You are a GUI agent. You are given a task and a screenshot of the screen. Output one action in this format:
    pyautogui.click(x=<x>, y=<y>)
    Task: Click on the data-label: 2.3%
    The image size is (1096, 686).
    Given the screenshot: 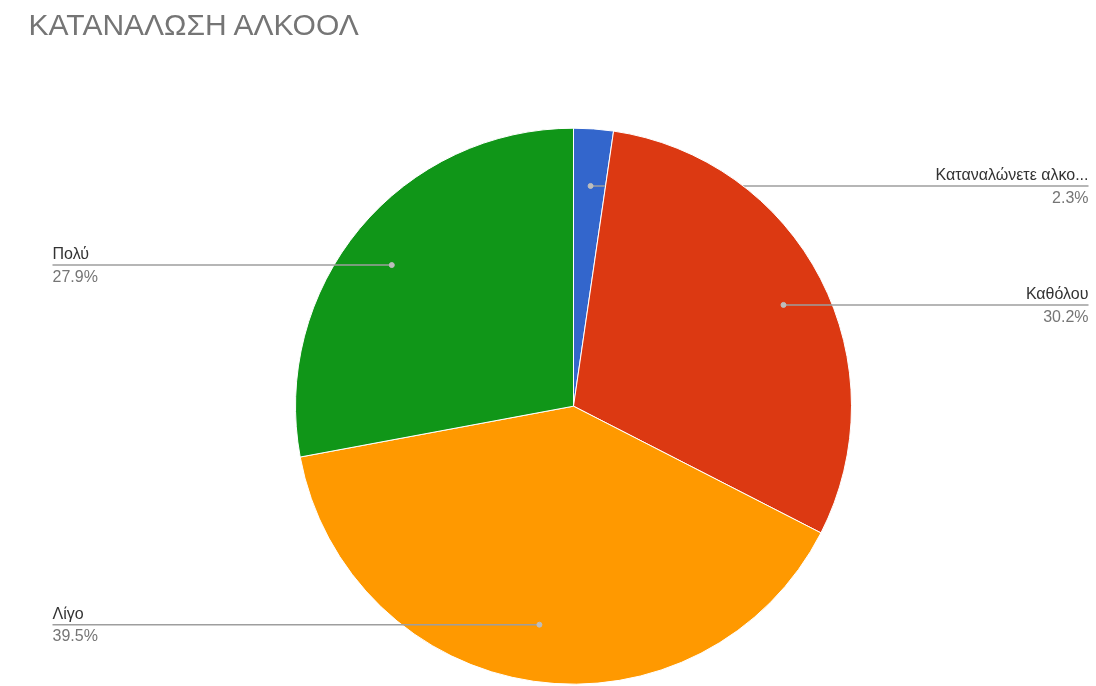 What is the action you would take?
    pyautogui.click(x=1070, y=197)
    